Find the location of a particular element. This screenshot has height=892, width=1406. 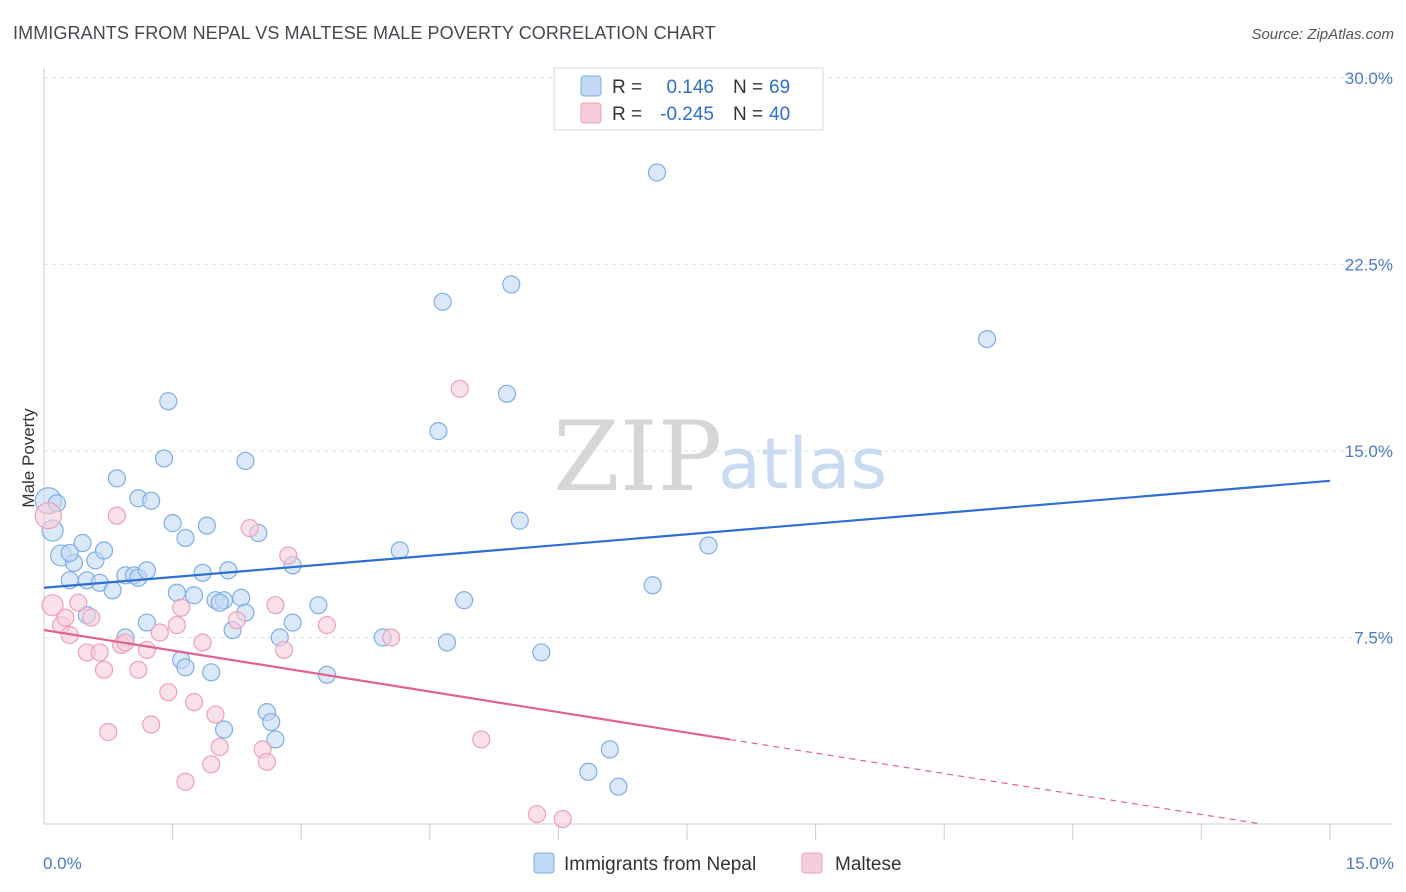

legend-n-value-maltese: 40 is located at coordinates (779, 114).